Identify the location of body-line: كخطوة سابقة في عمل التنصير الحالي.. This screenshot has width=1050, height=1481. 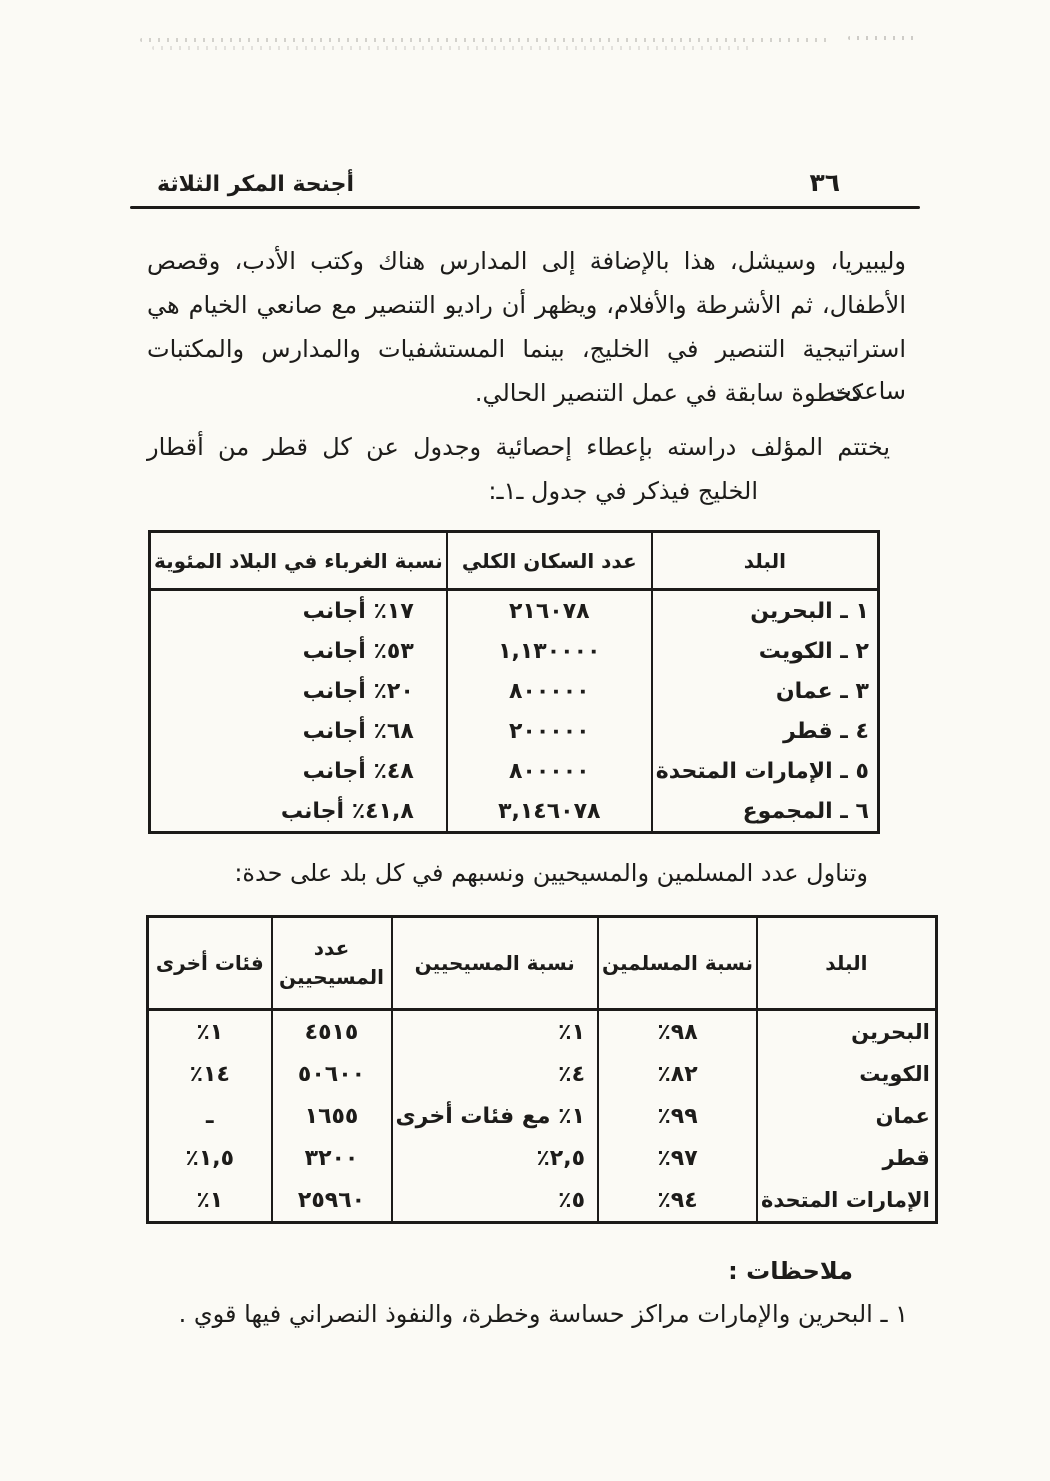
(668, 393).